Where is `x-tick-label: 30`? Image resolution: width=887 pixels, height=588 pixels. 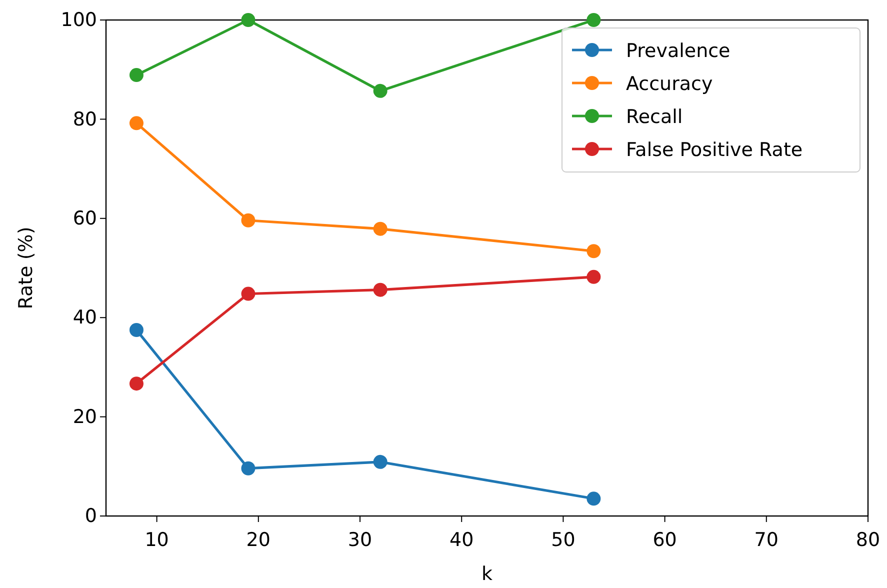 x-tick-label: 30 is located at coordinates (360, 539).